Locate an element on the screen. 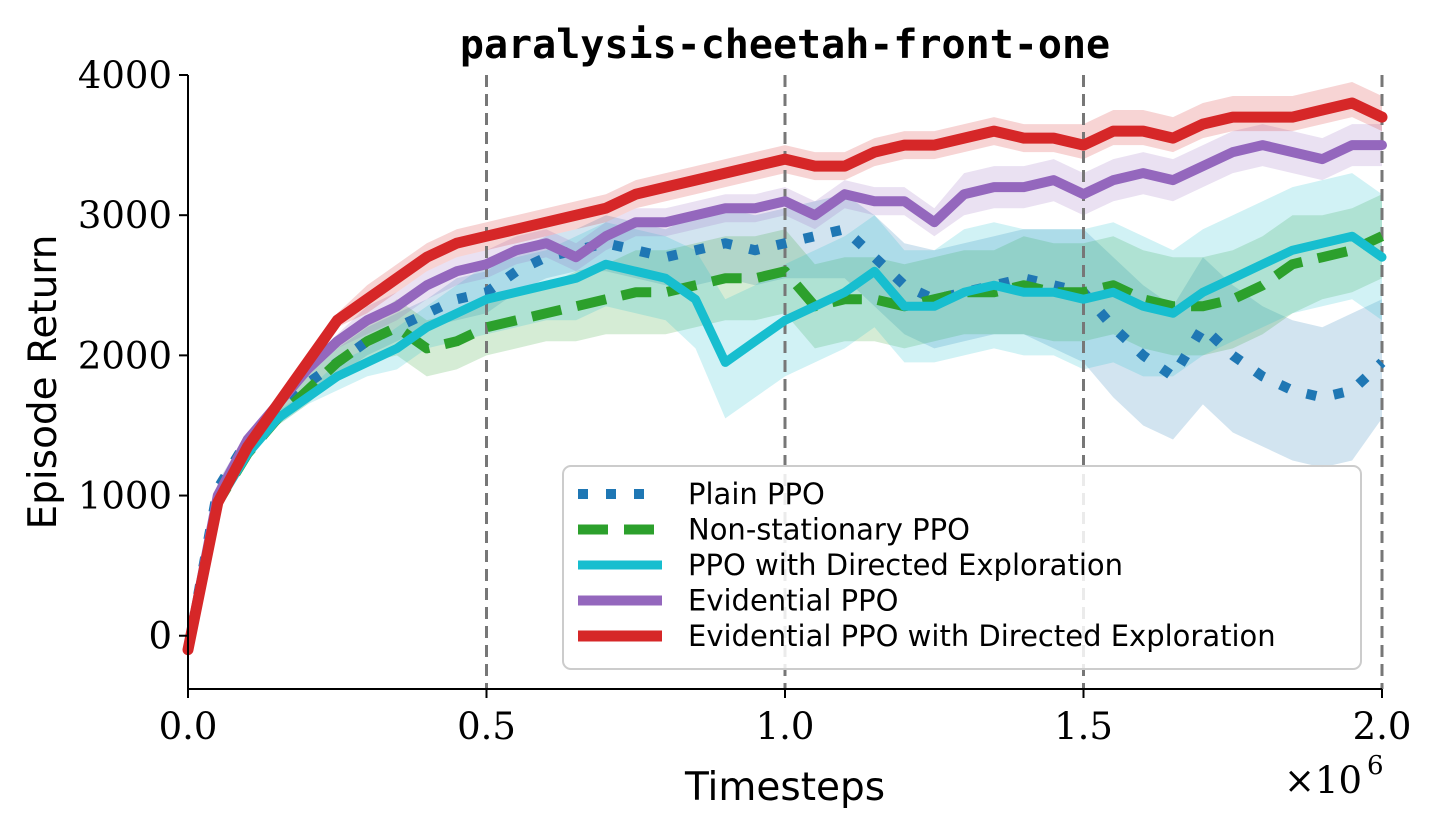  y-ticks: 0 1000 2000 3000 4000 is located at coordinates (133, 356).